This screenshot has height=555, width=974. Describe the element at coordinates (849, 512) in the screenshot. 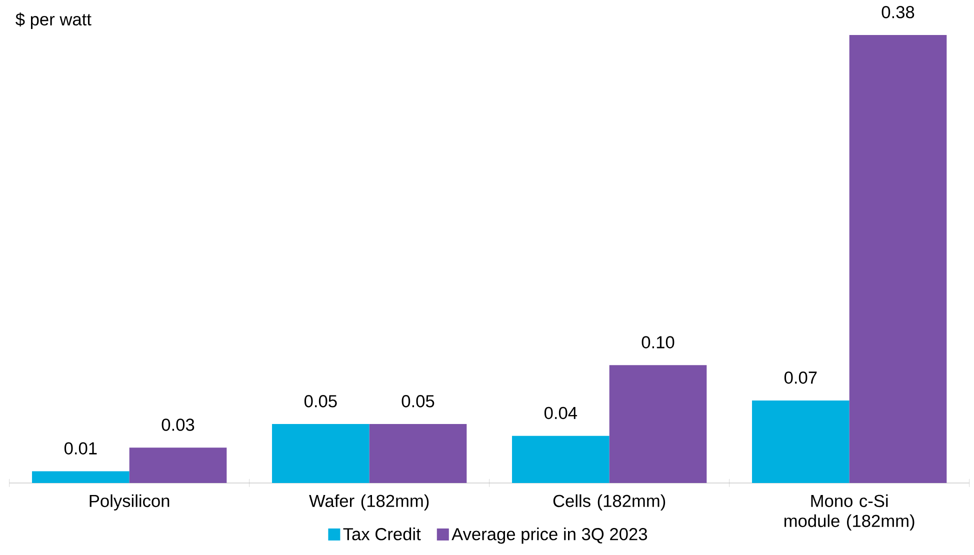

I see `x-tick-label: Mono c-Si module (182mm)` at that location.